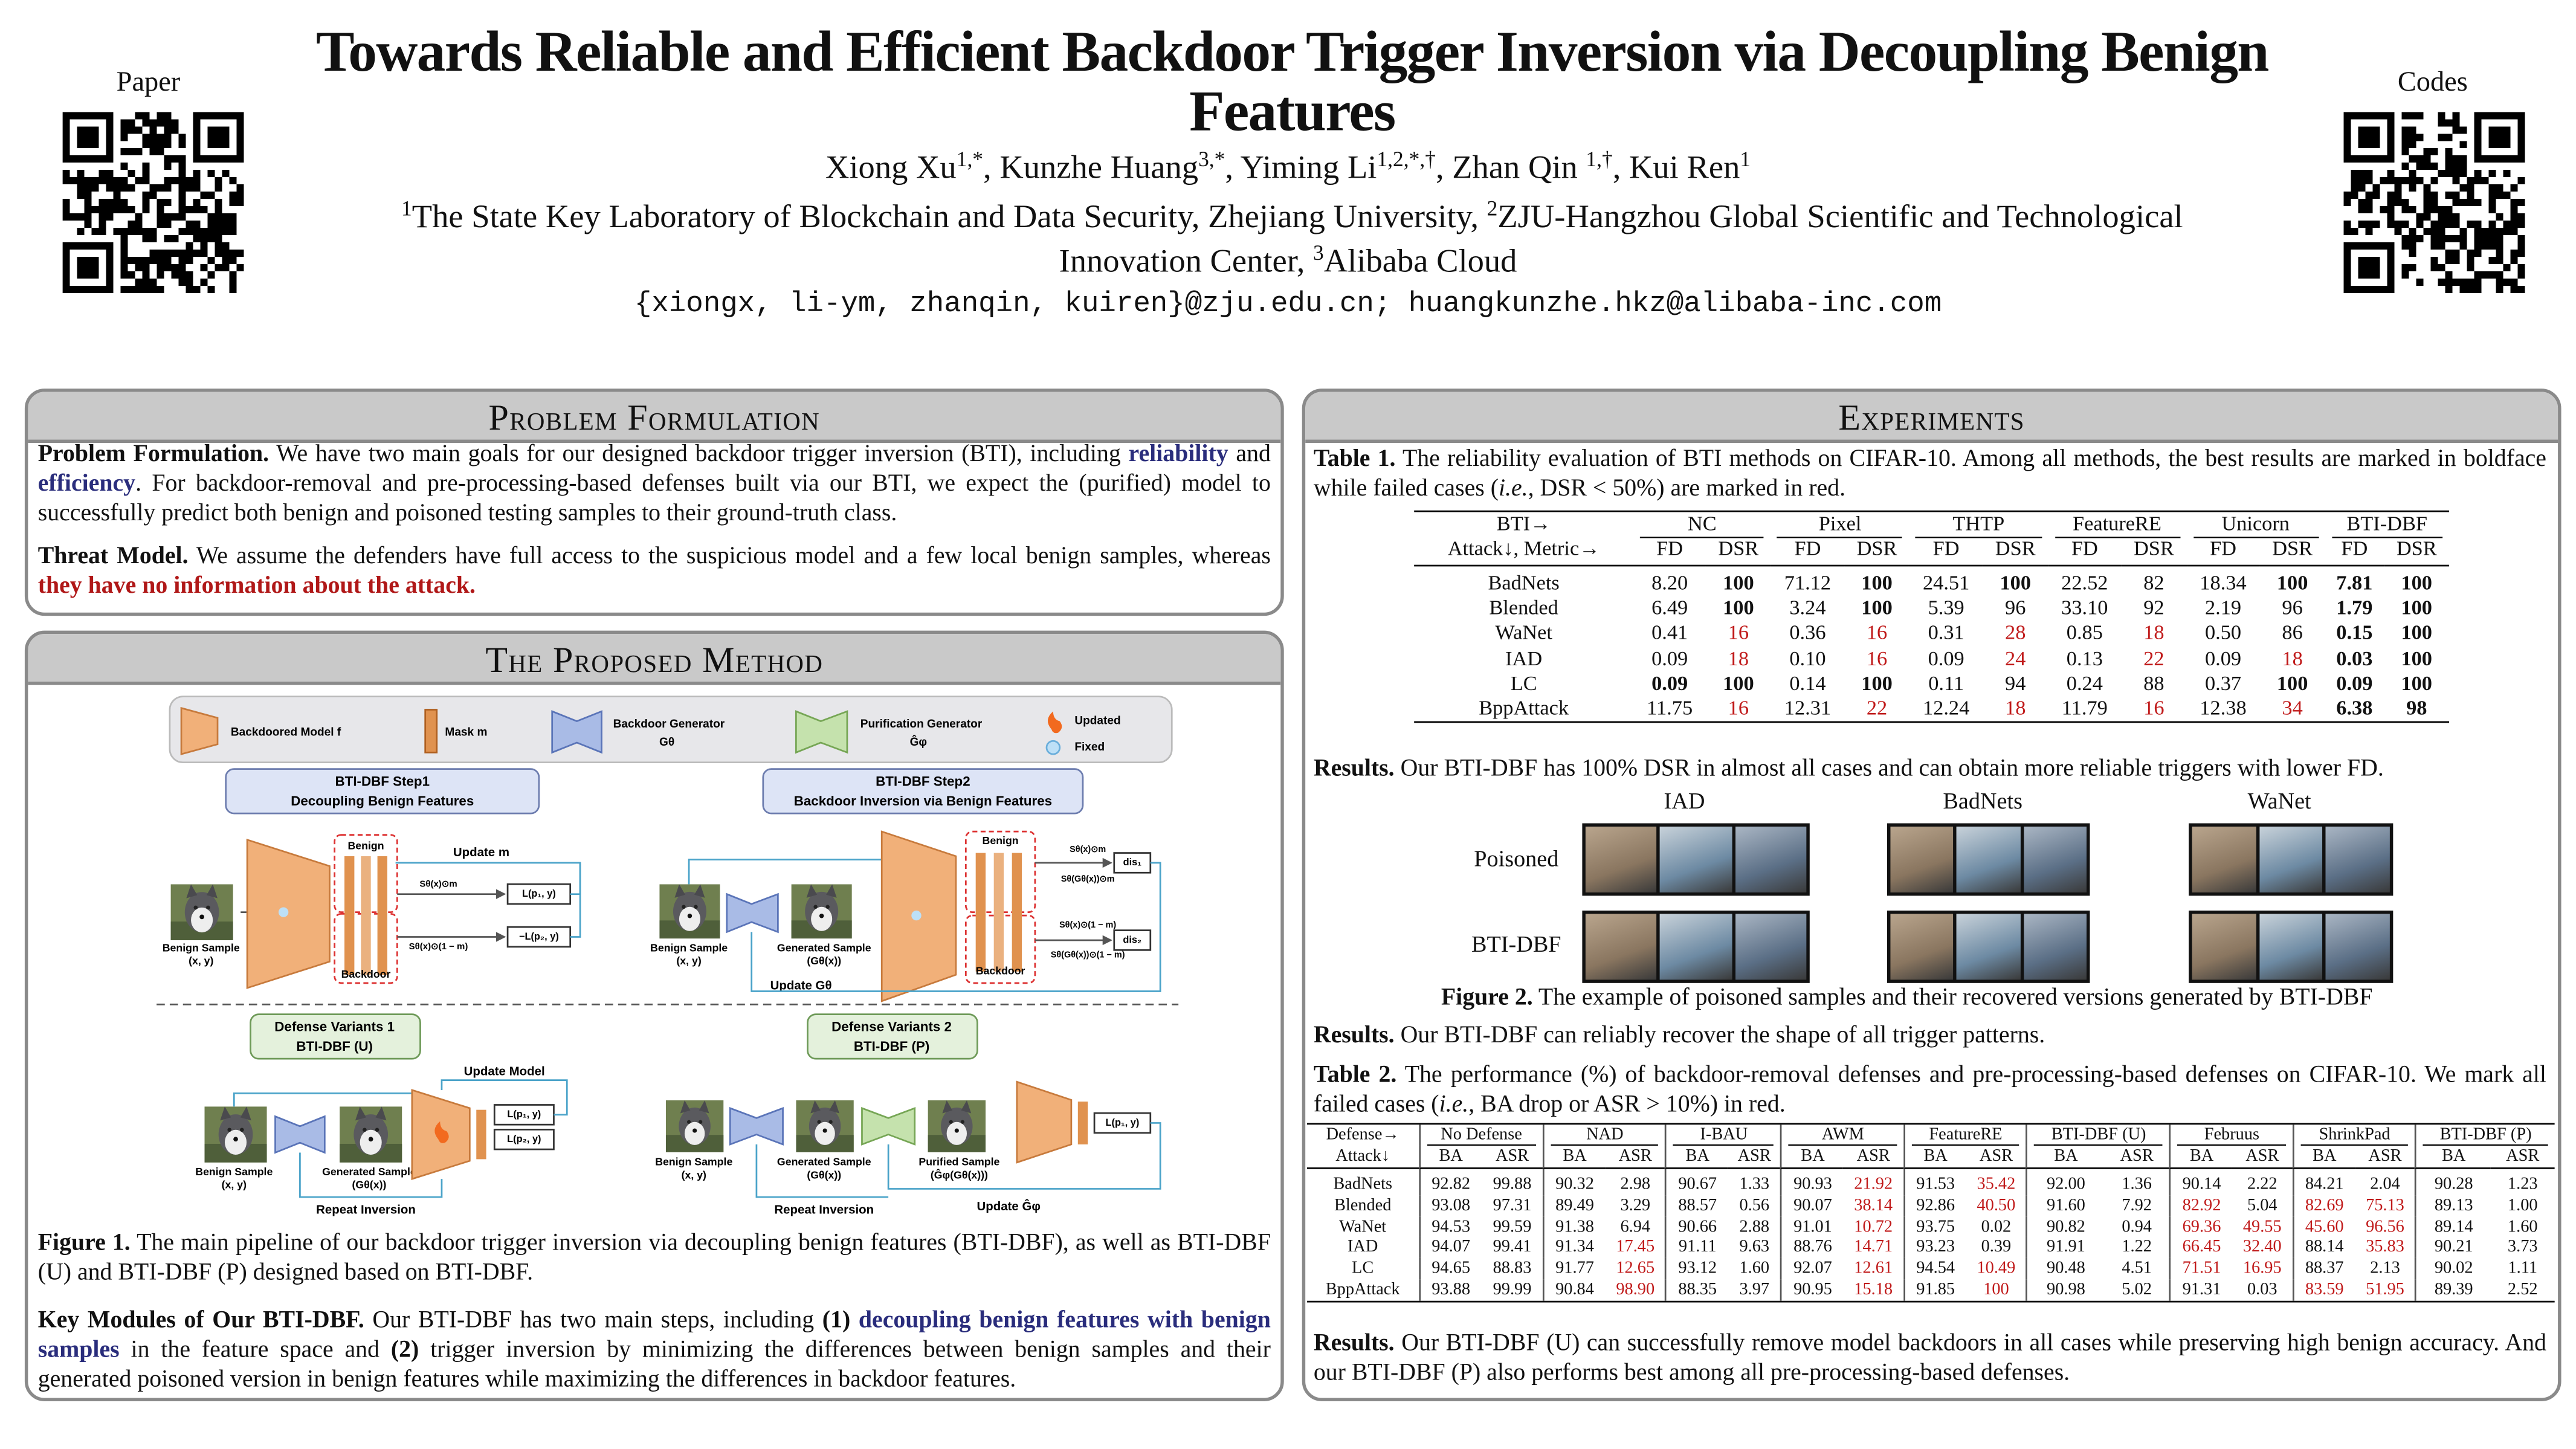 The width and height of the screenshot is (2576, 1449). Describe the element at coordinates (149, 81) in the screenshot. I see `paper-label: Paper` at that location.